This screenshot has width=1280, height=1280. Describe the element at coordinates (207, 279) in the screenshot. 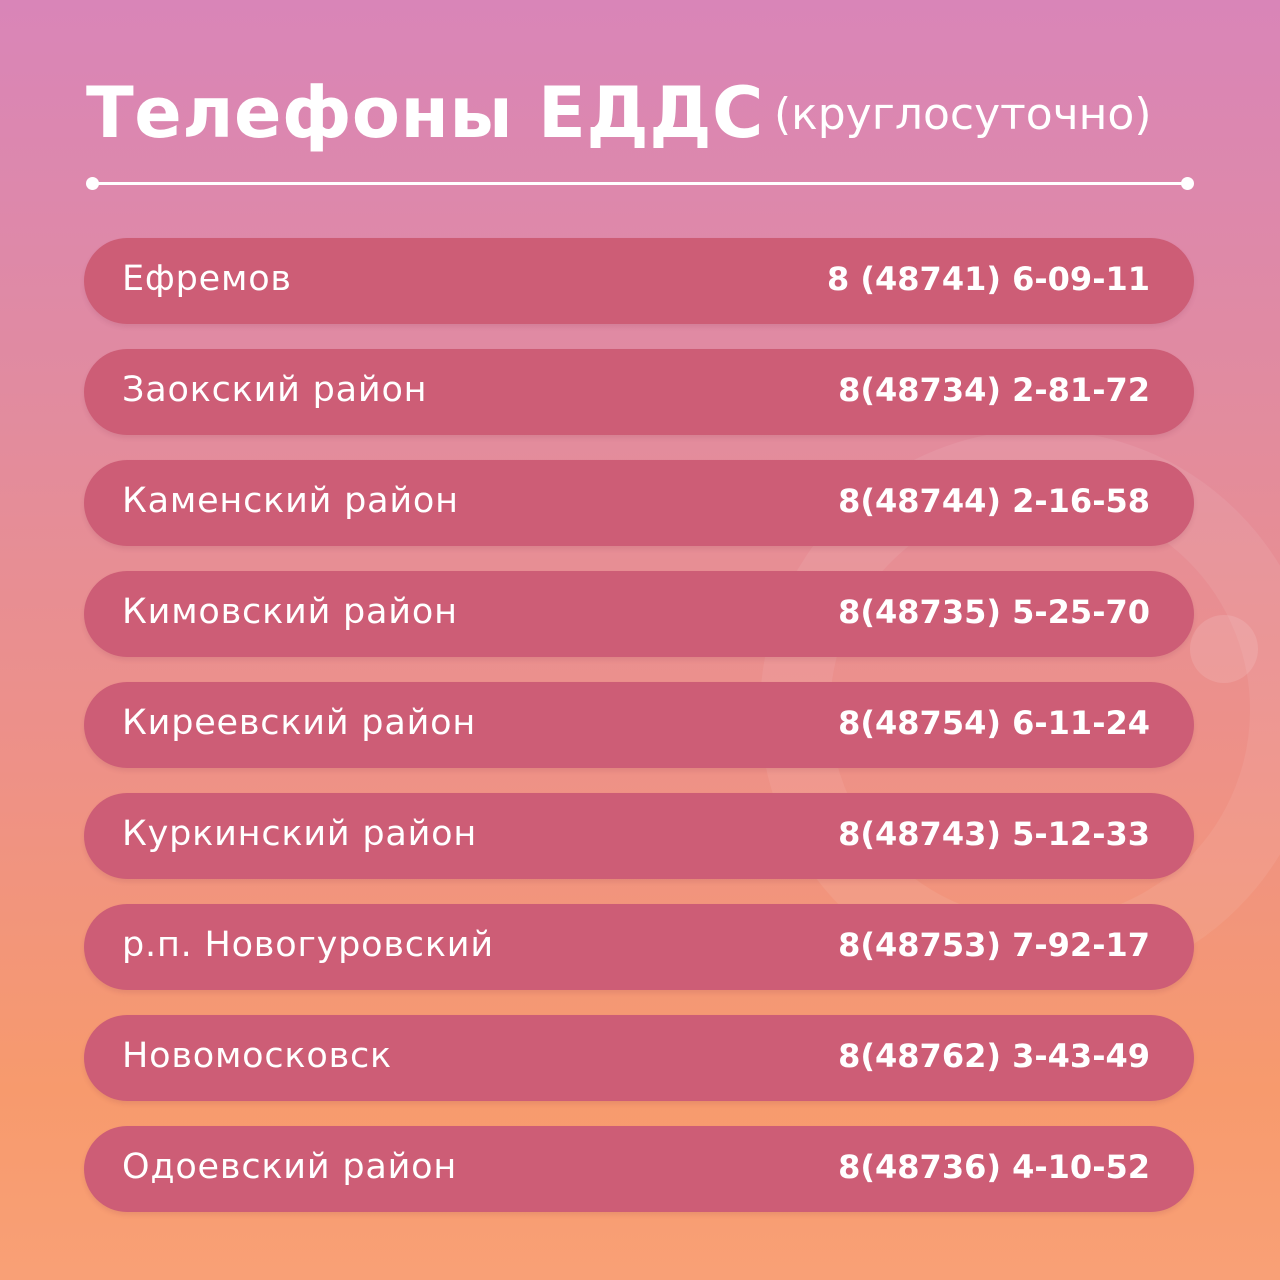

I see `contact-name: Ефремов` at that location.